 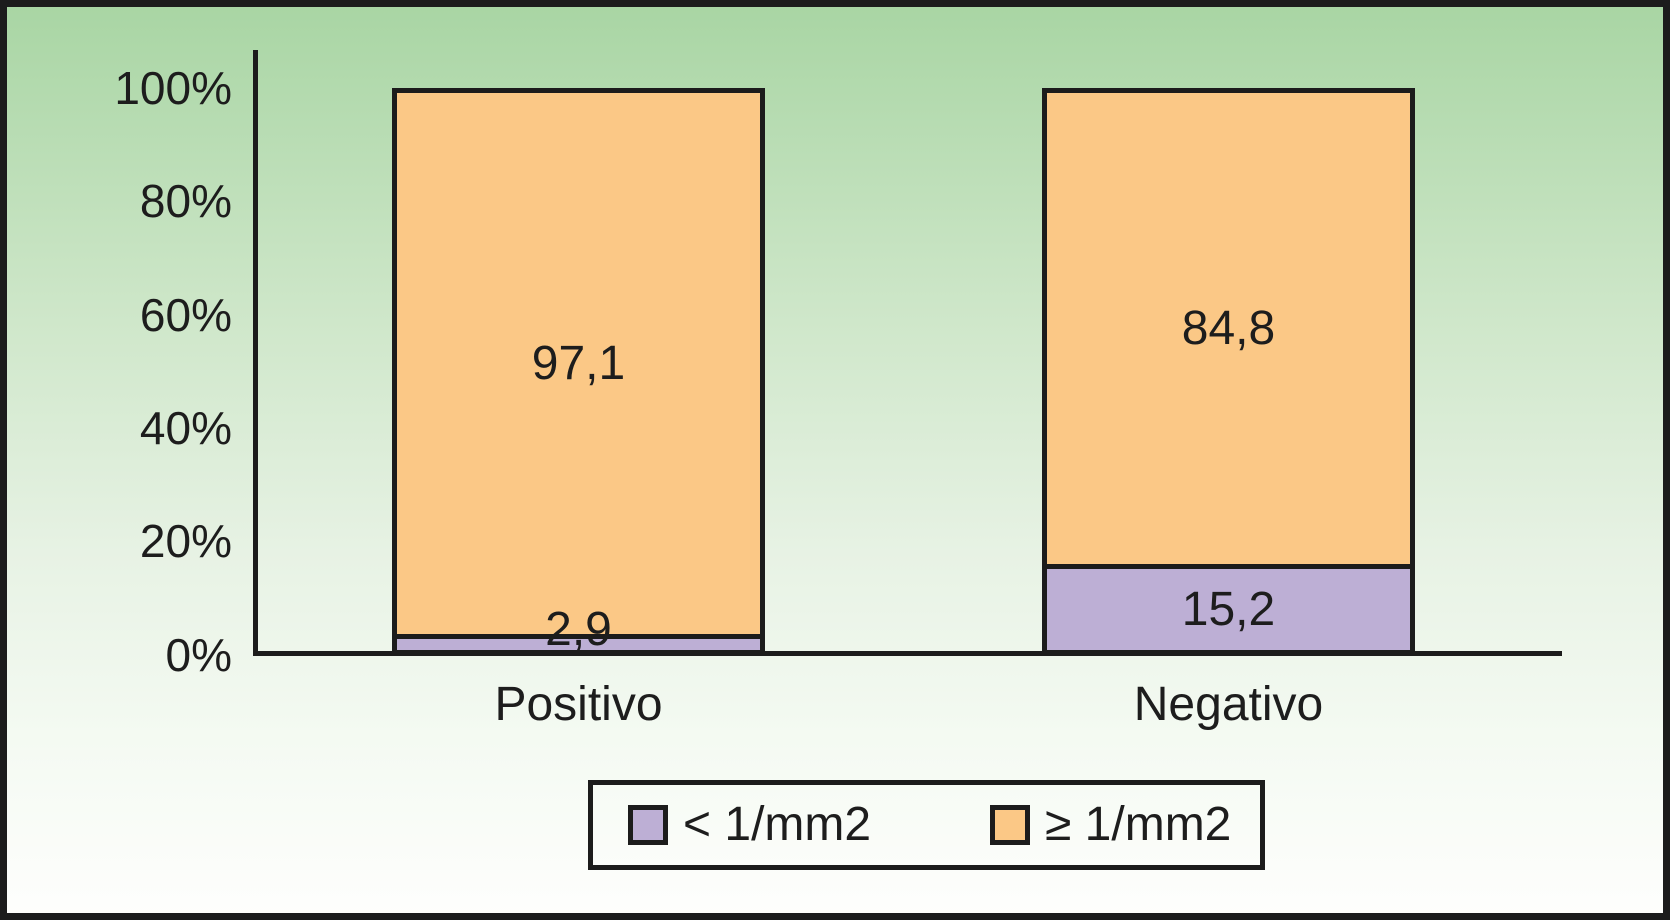 I want to click on bar-negativo: 84,8 15,2, so click(x=1228, y=371).